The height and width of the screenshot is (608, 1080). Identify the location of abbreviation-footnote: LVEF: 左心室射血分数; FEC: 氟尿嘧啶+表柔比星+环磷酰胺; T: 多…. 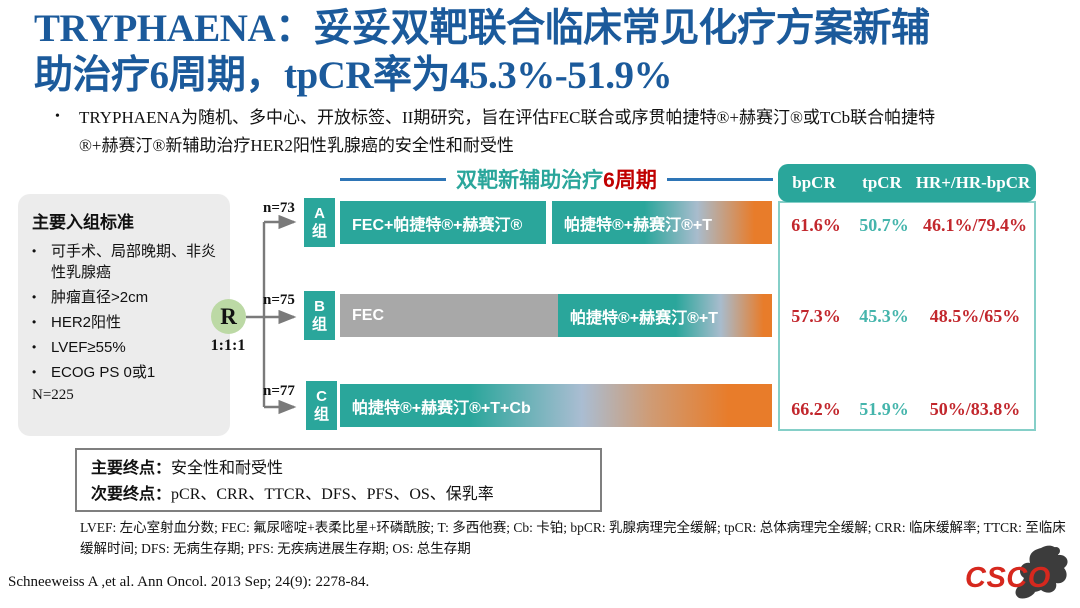
(573, 538).